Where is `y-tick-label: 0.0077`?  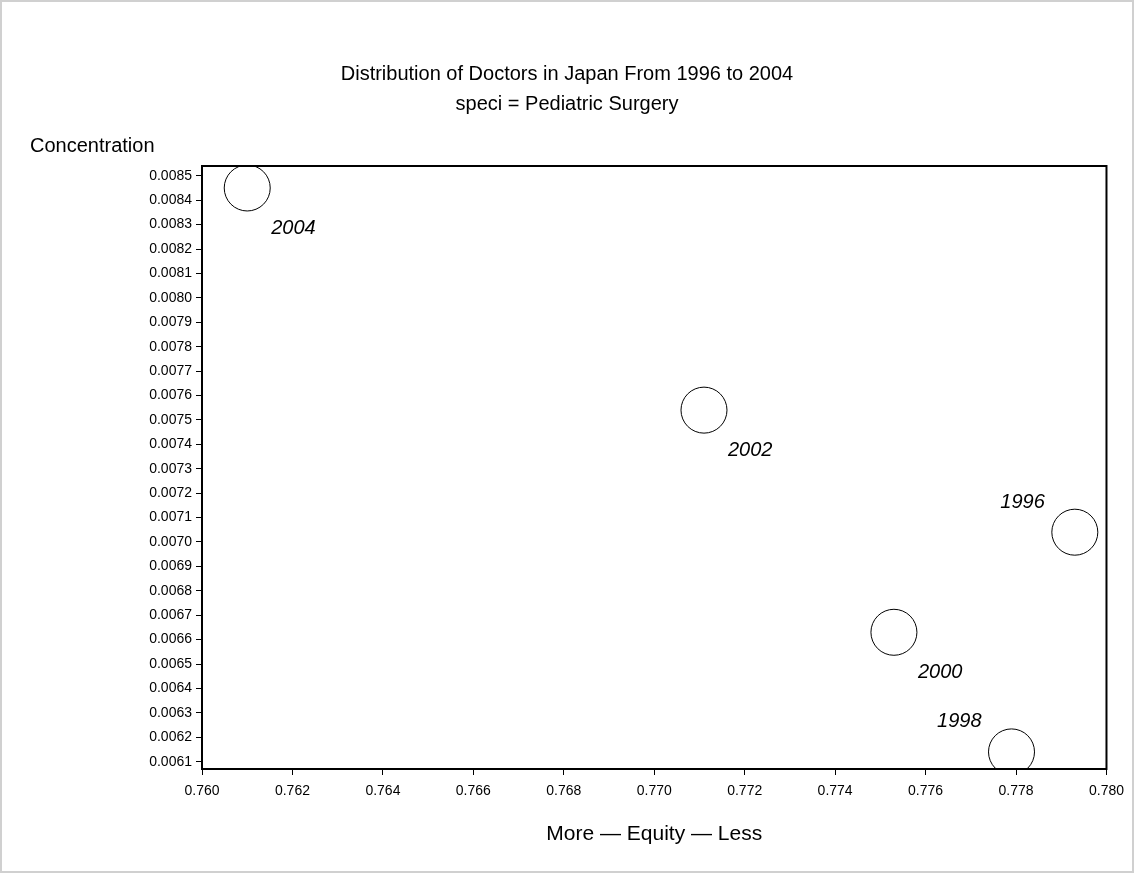 y-tick-label: 0.0077 is located at coordinates (171, 369).